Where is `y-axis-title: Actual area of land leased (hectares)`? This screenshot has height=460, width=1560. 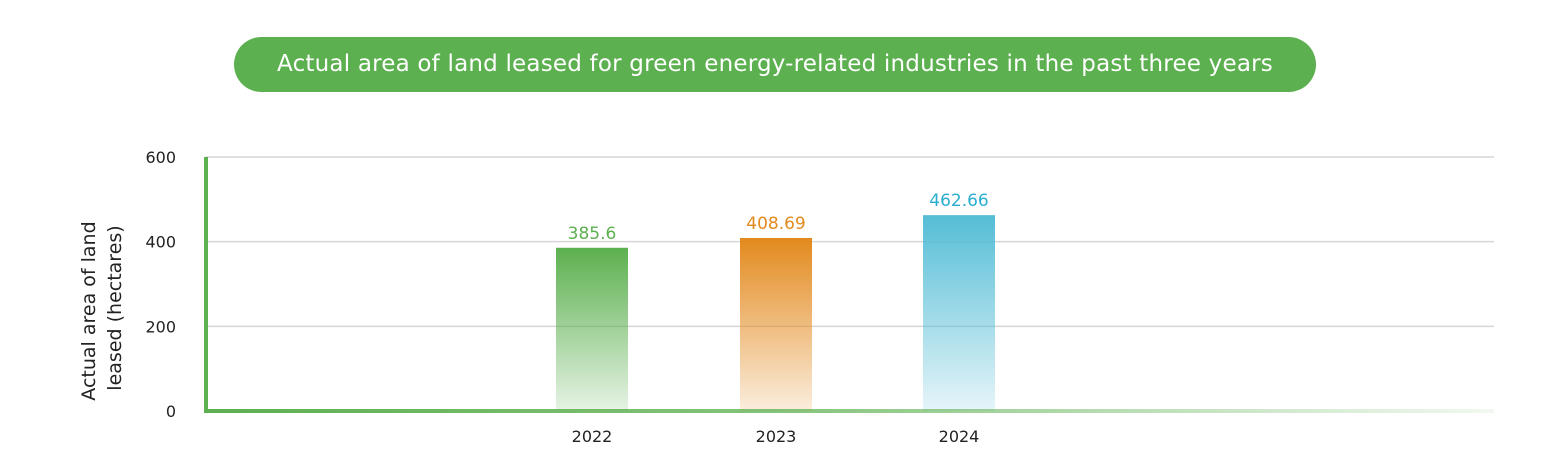 y-axis-title: Actual area of land leased (hectares) is located at coordinates (102, 307).